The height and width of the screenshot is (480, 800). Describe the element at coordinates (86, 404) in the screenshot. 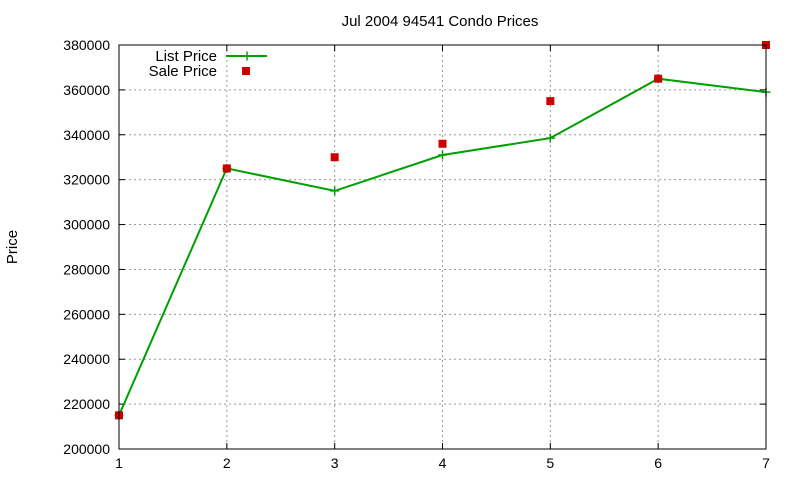

I see `y-tick-label: 220000` at that location.